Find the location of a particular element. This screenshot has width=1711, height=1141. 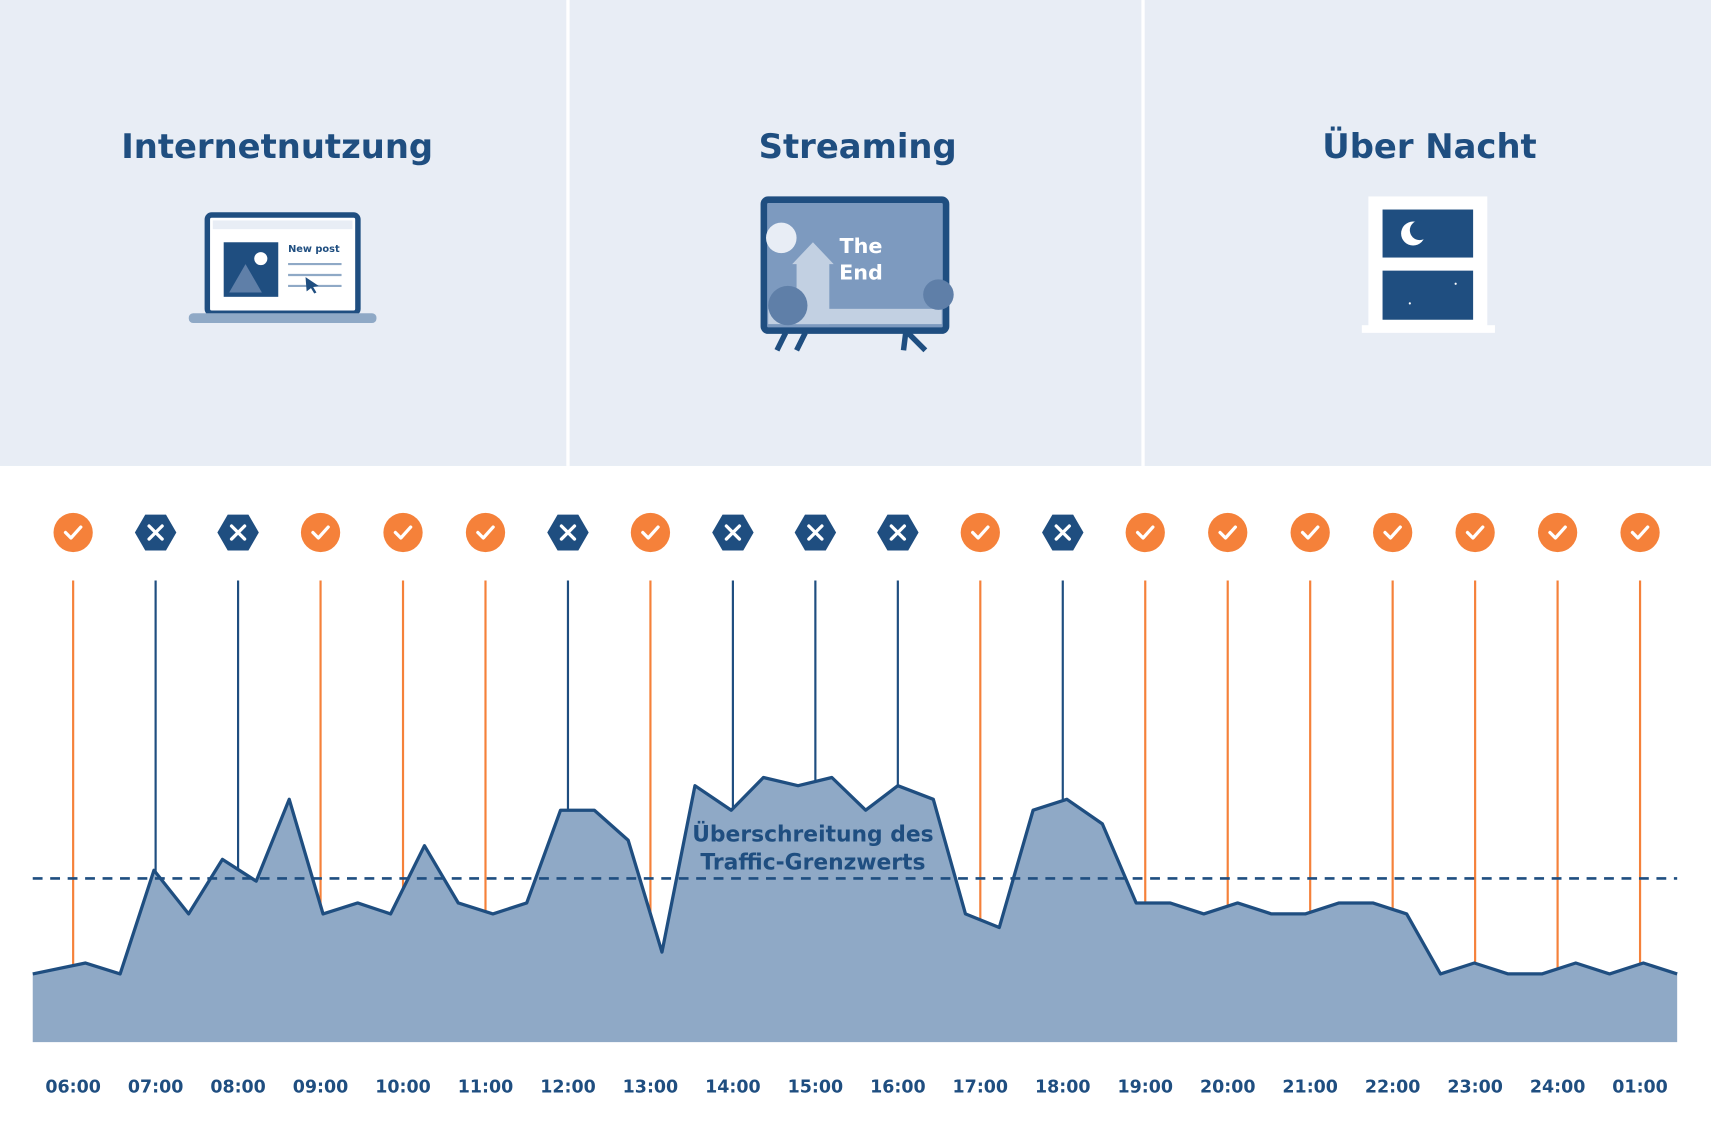

window-icon is located at coordinates (1428, 264).